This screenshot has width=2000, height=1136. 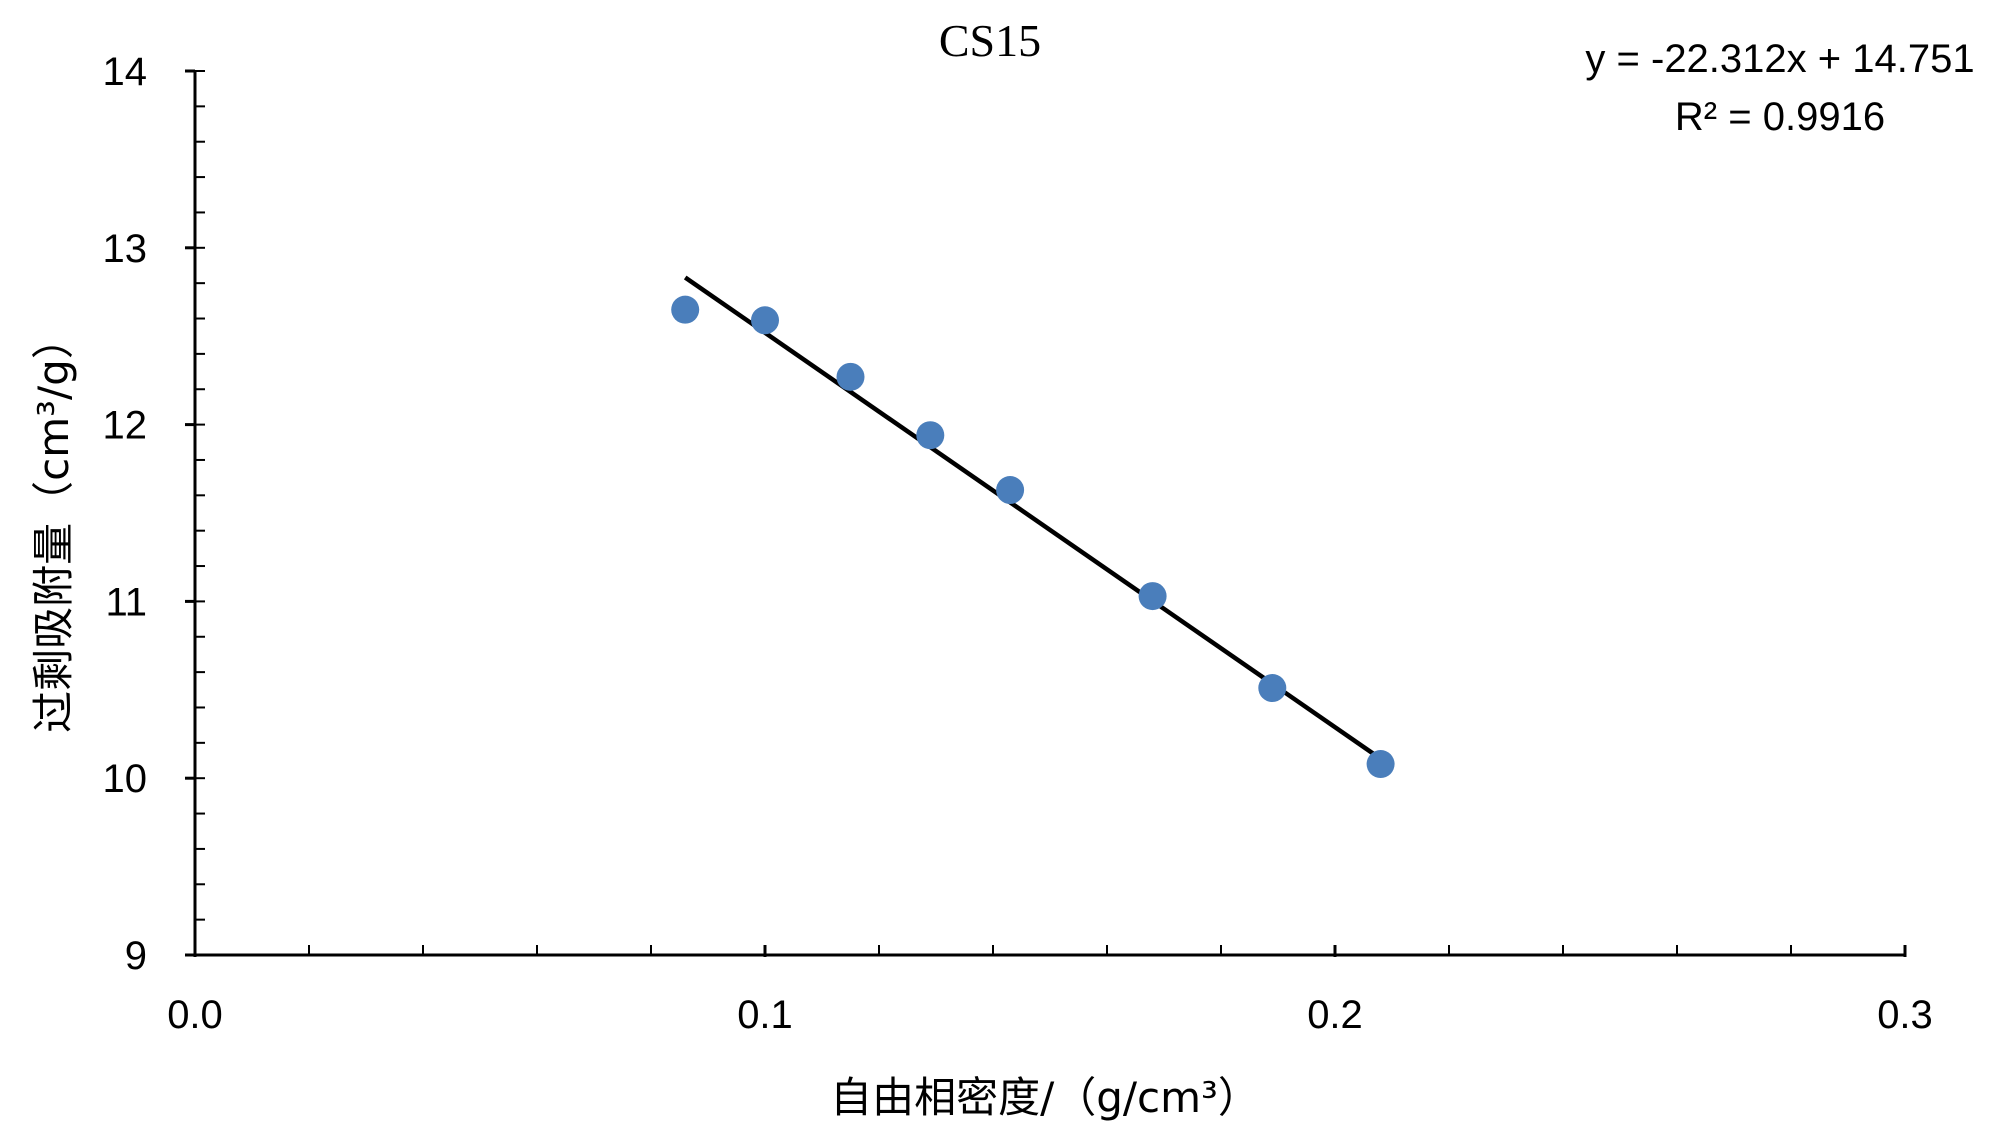 What do you see at coordinates (126, 602) in the screenshot?
I see `y-tick-label: 11` at bounding box center [126, 602].